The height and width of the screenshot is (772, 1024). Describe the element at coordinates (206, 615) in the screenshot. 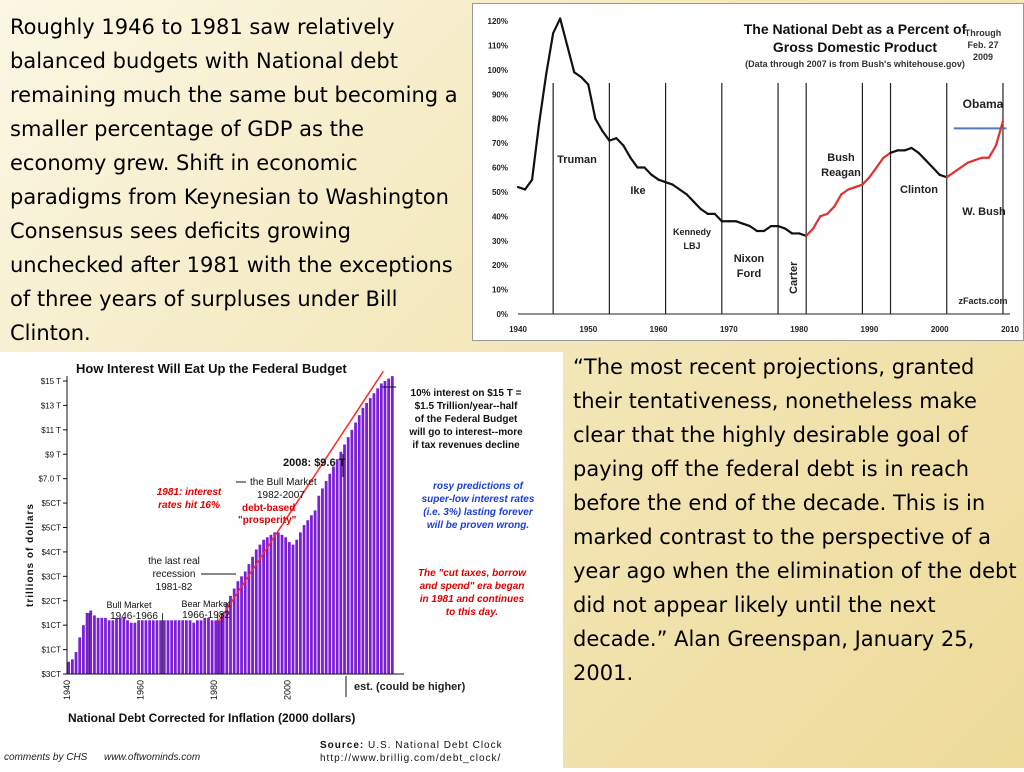

I see `annotation-bear-1966-years: 1966-1982` at that location.